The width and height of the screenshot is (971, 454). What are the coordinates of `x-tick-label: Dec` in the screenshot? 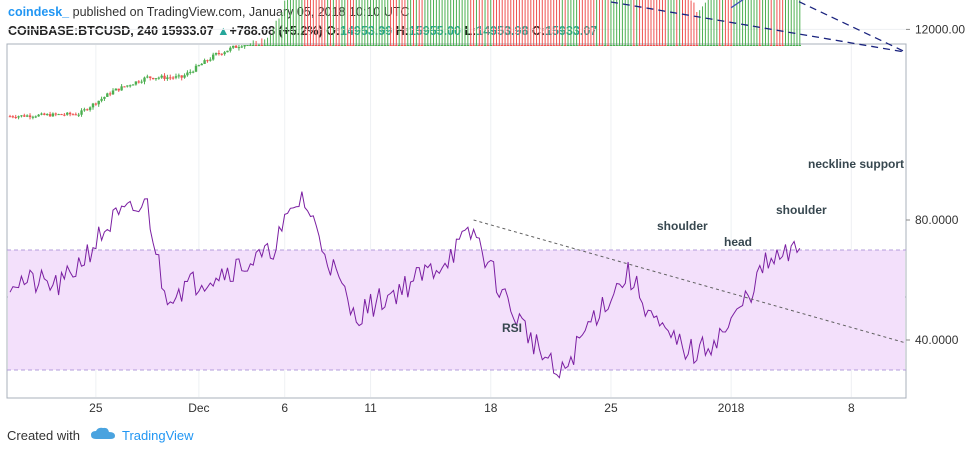 It's located at (198, 408).